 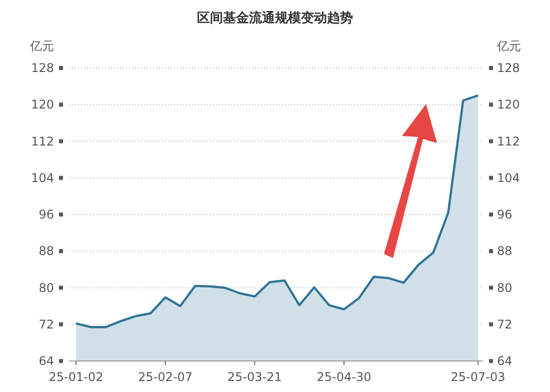 What do you see at coordinates (504, 251) in the screenshot?
I see `y2-tick-label: 88` at bounding box center [504, 251].